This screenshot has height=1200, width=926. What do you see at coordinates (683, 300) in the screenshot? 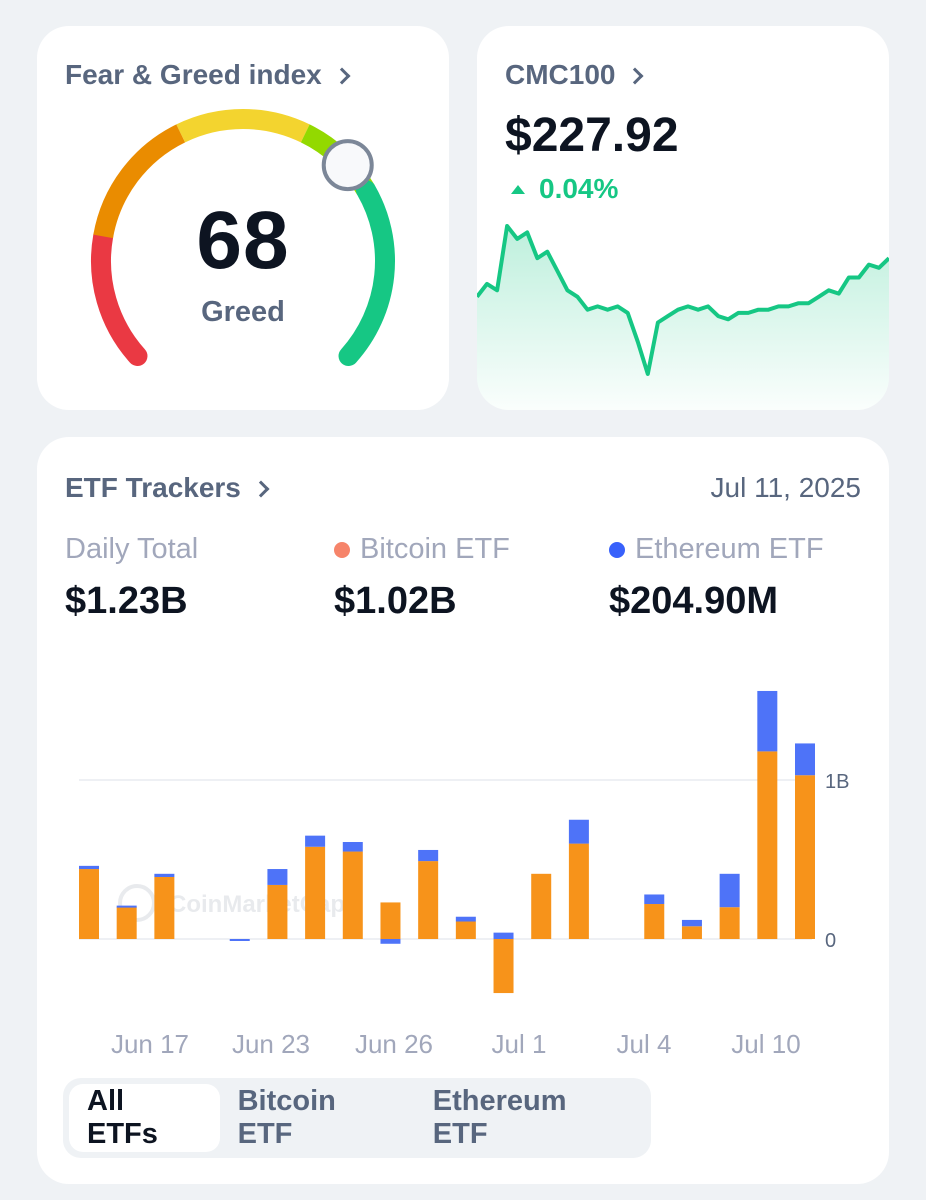
I see `sparkline-line` at bounding box center [683, 300].